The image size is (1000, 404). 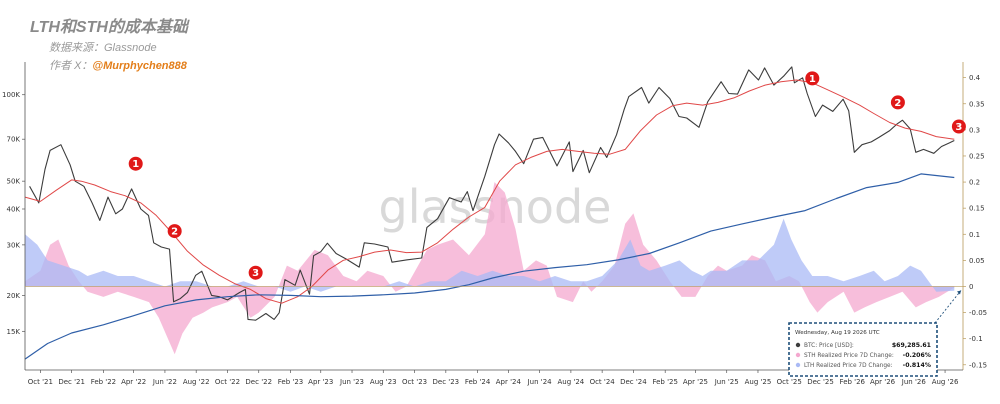 I want to click on x-tick-label: Apr '24, so click(x=509, y=382).